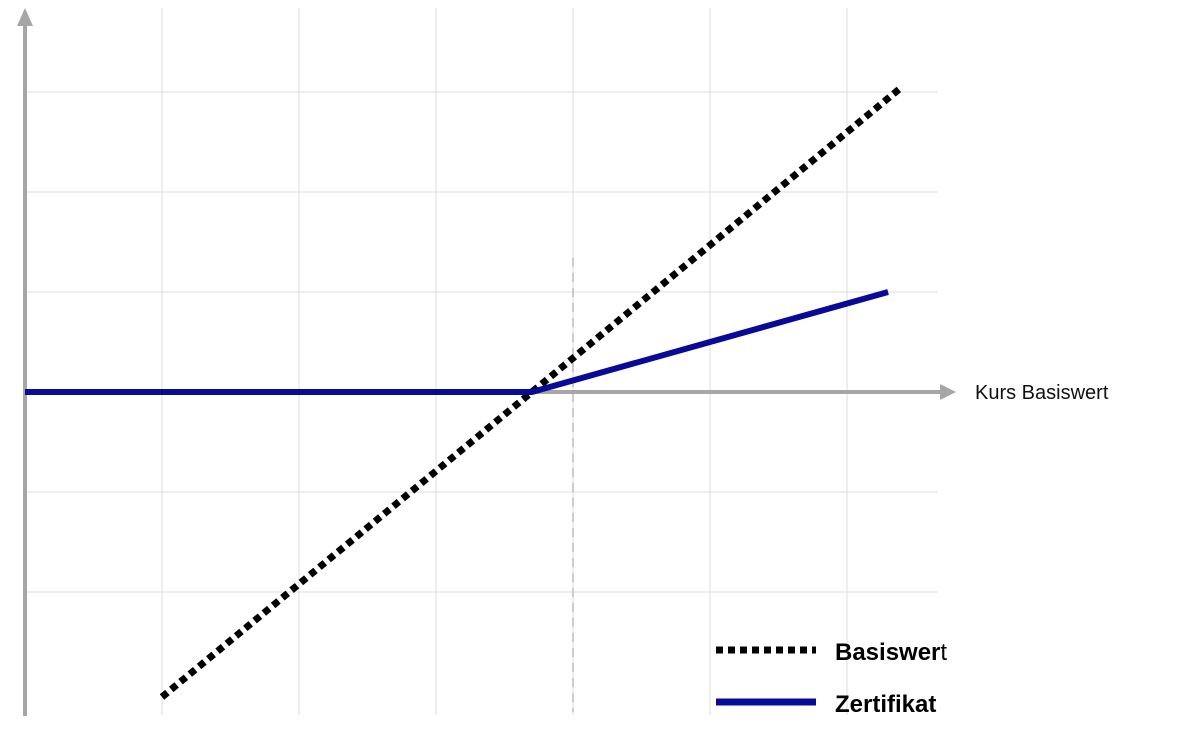 Image resolution: width=1186 pixels, height=729 pixels. I want to click on legend-label-regular-part: t, so click(943, 652).